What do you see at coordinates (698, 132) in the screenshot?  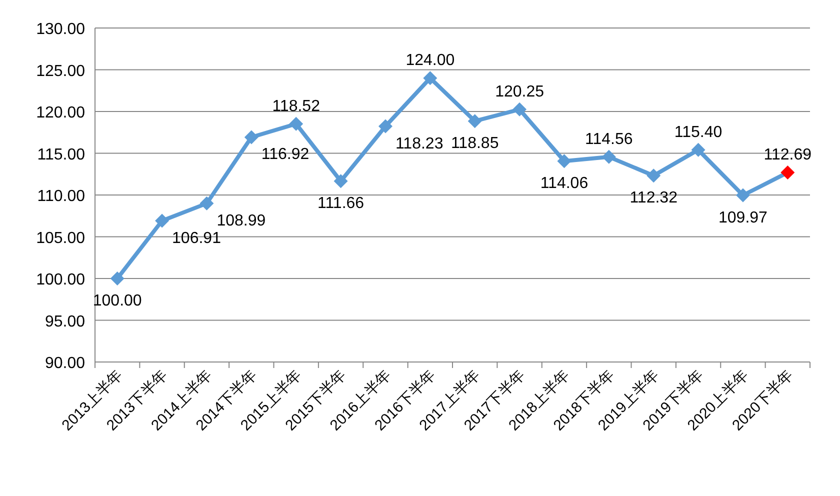 I see `data-label: 115.40` at bounding box center [698, 132].